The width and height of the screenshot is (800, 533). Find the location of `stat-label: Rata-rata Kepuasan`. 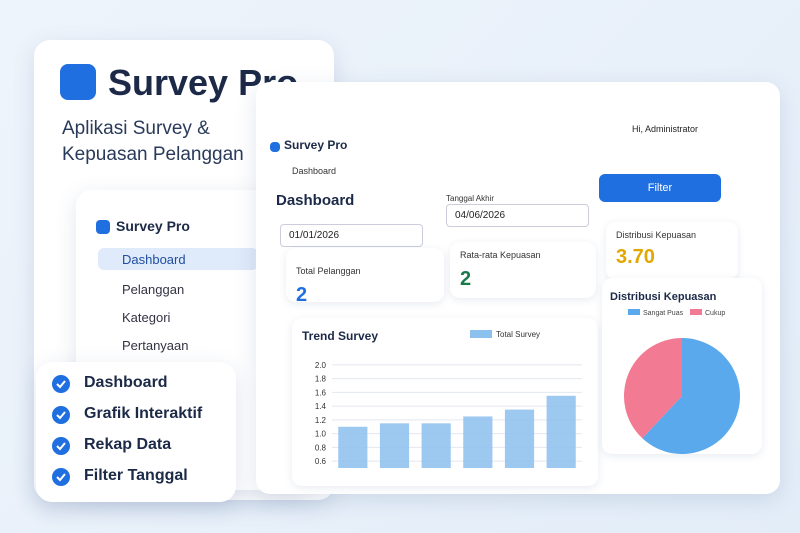

stat-label: Rata-rata Kepuasan is located at coordinates (500, 255).